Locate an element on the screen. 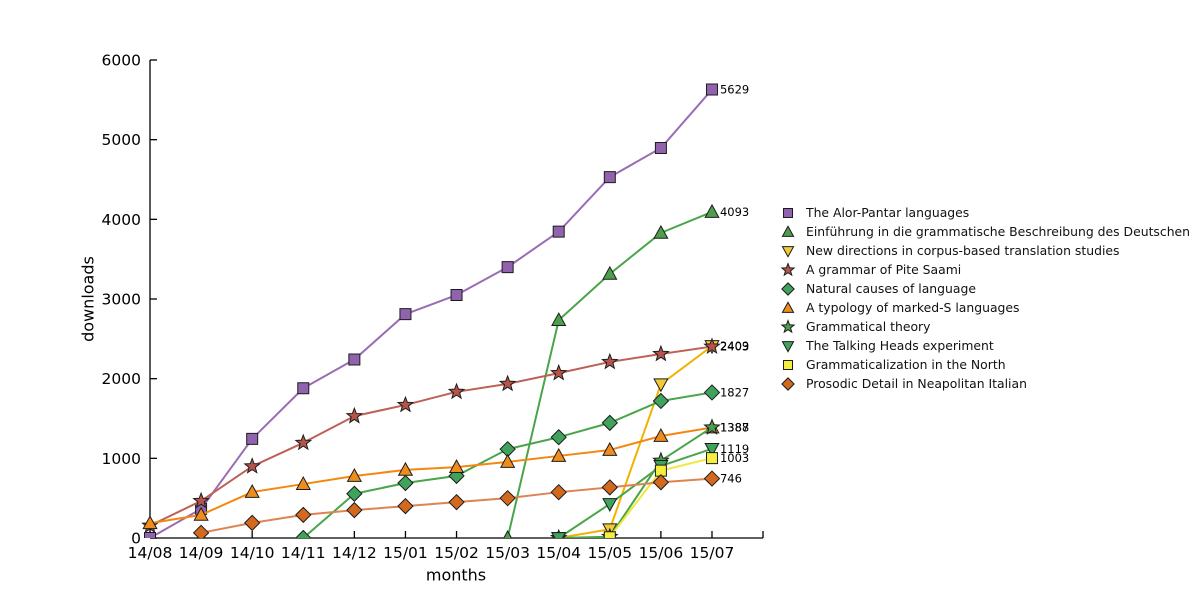 This screenshot has height=600, width=1200. y-tick-label: 3000 is located at coordinates (121, 300).